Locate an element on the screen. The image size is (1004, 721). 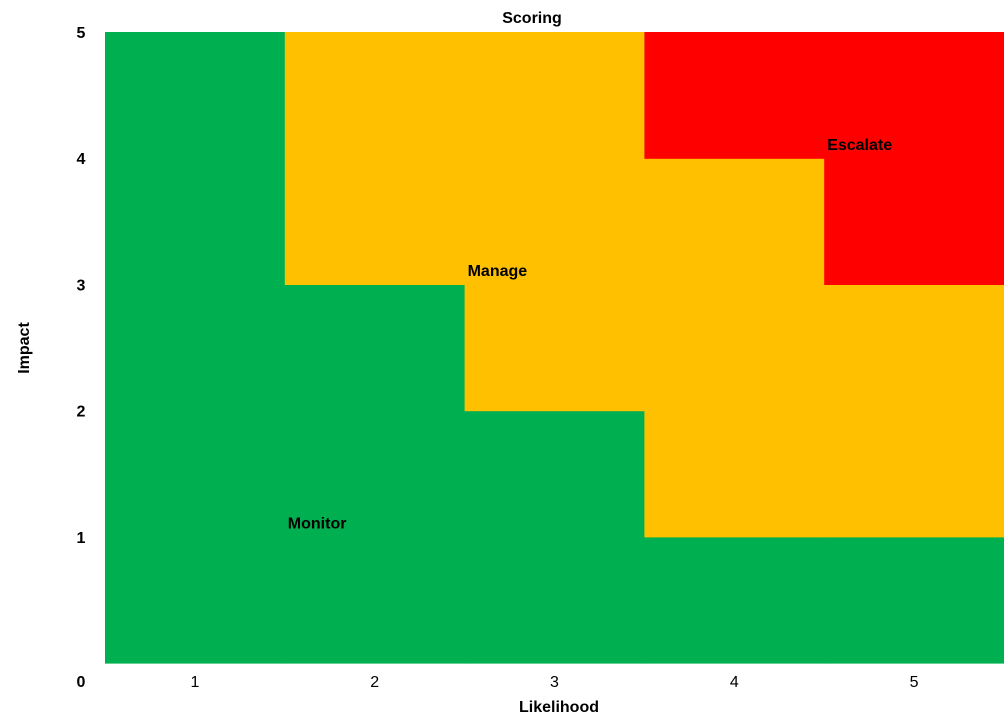
x-tick-2: 2 is located at coordinates (374, 682).